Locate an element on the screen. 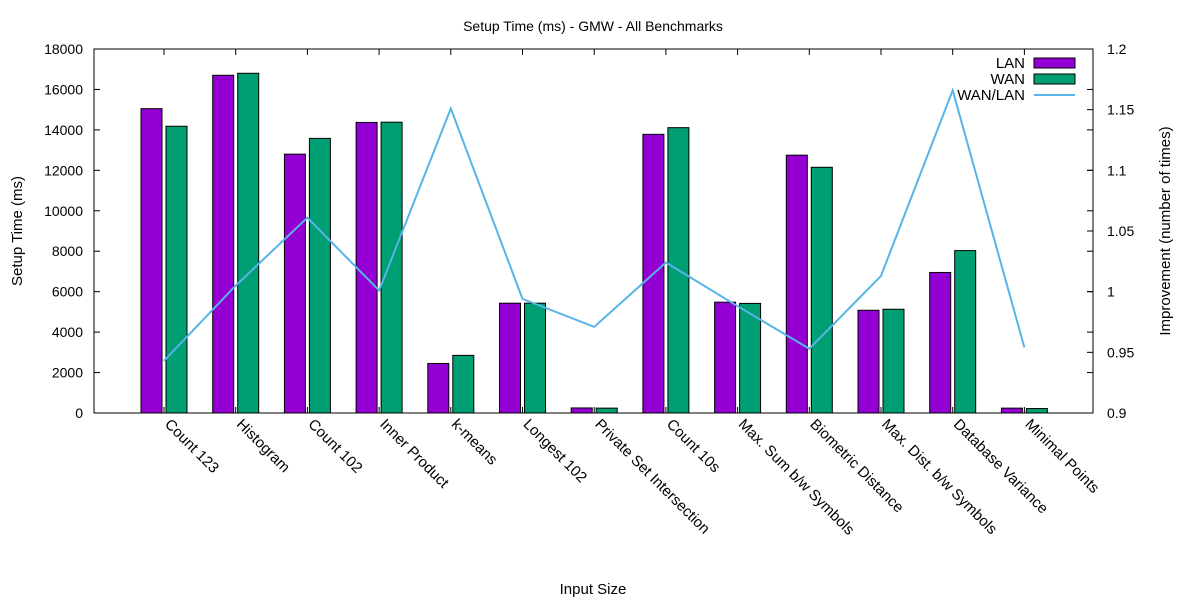  x-tick-label: Minimal Points is located at coordinates (1062, 456).